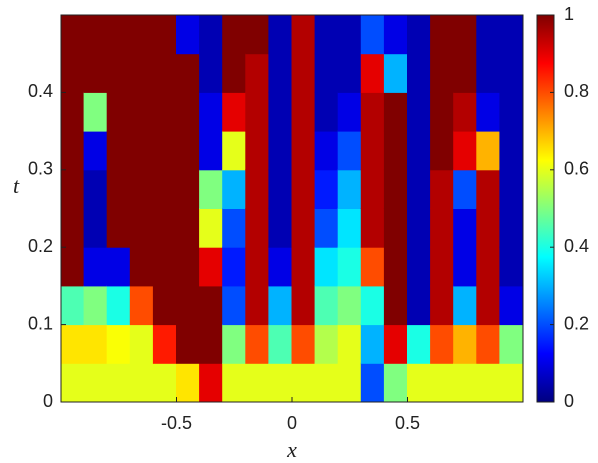  Describe the element at coordinates (291, 449) in the screenshot. I see `x-axis-label: x` at that location.